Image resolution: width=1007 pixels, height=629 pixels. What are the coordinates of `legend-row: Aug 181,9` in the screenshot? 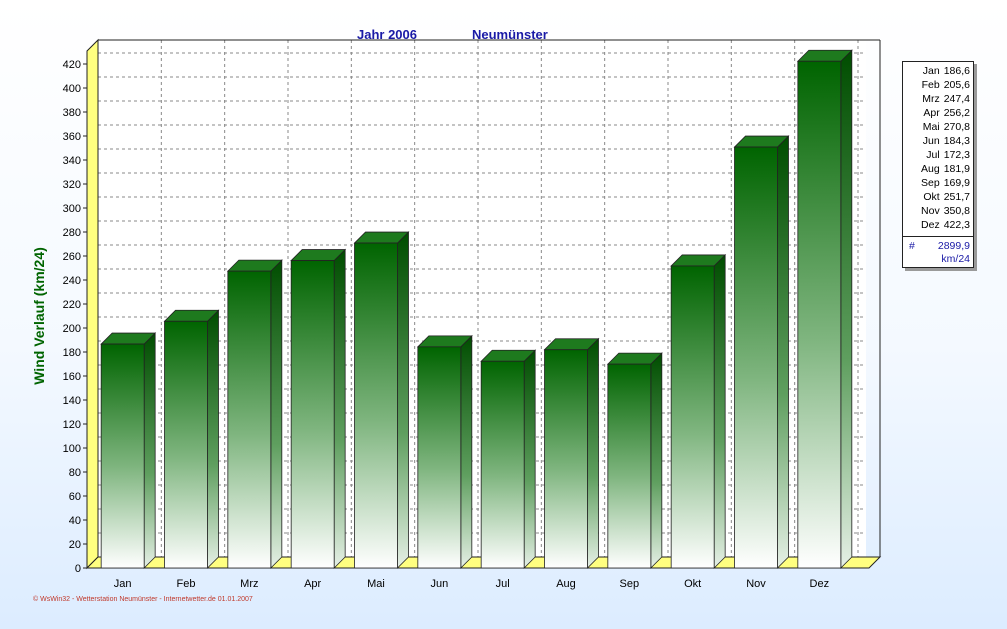 It's located at (938, 169).